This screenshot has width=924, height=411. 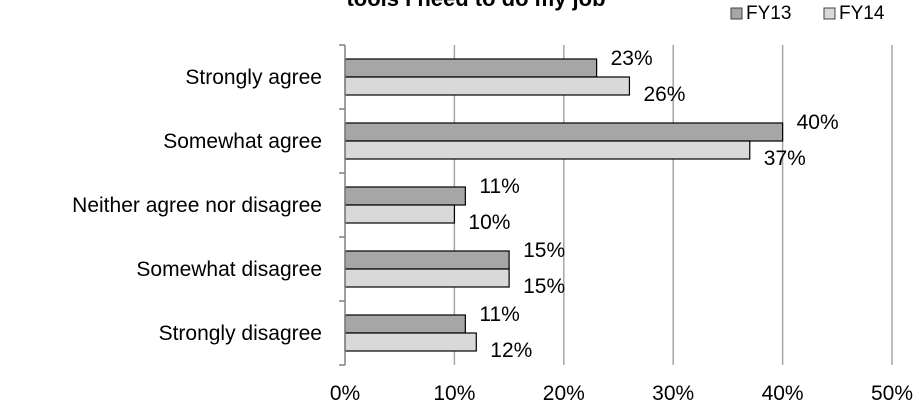 I want to click on legend-swatch-fy13, so click(x=736, y=13).